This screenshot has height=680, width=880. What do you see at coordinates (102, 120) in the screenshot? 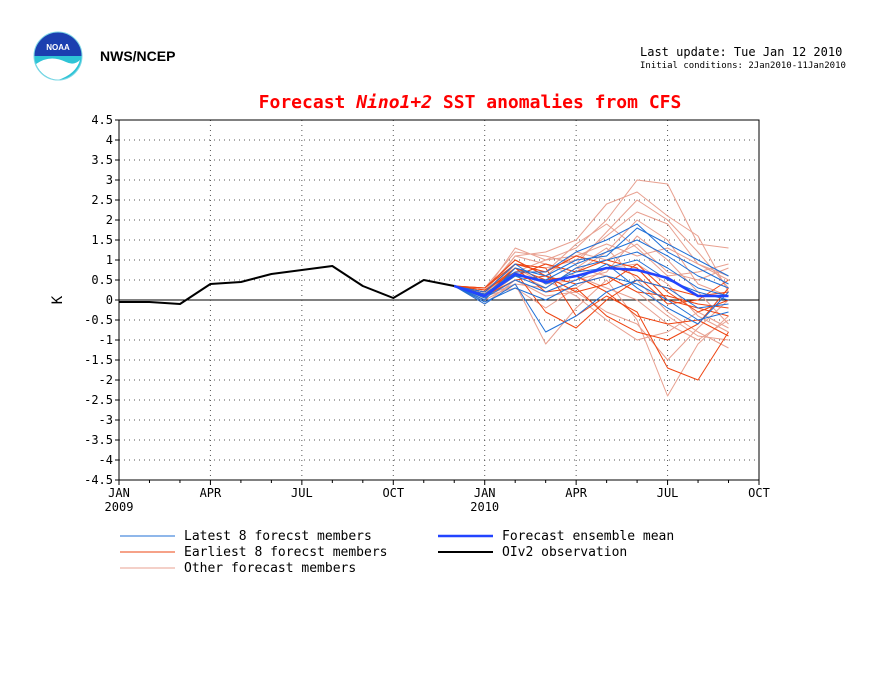
I see `y-tick-label: 4.5` at bounding box center [102, 120].